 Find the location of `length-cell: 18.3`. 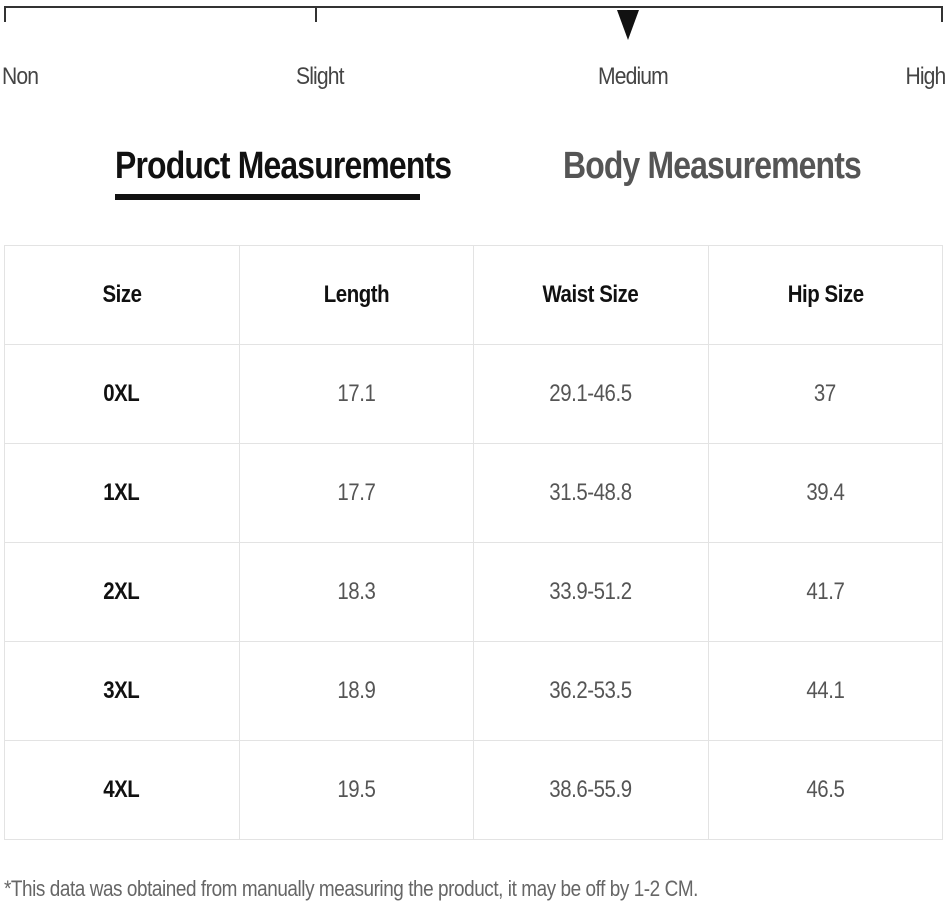

length-cell: 18.3 is located at coordinates (356, 592).